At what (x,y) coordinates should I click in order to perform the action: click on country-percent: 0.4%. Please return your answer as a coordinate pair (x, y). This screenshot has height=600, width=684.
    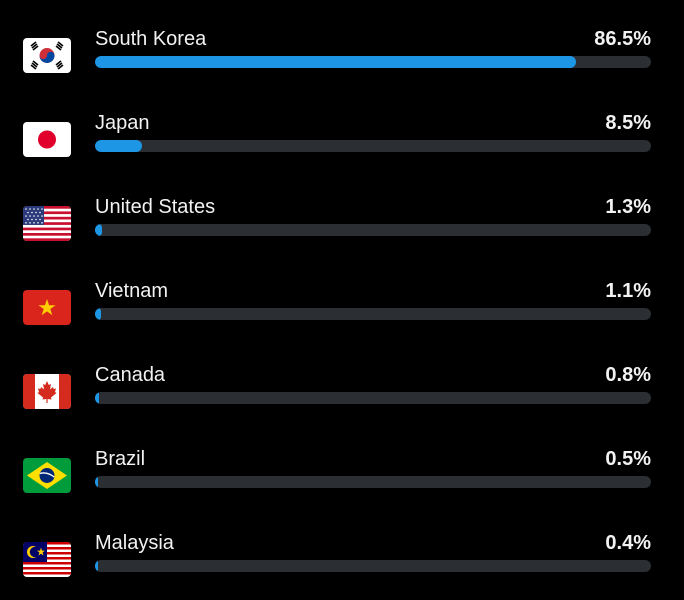
    Looking at the image, I should click on (628, 543).